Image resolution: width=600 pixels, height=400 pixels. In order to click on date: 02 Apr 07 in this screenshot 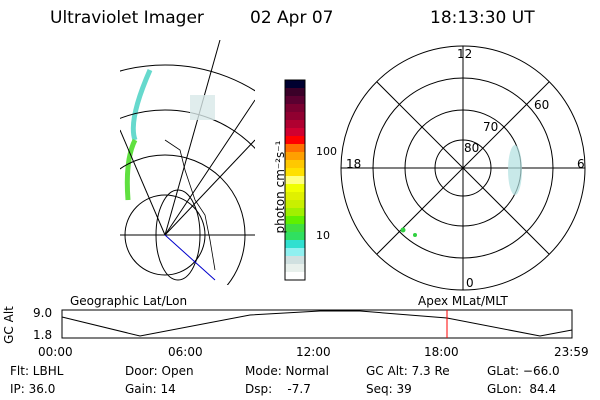, I will do `click(292, 18)`.